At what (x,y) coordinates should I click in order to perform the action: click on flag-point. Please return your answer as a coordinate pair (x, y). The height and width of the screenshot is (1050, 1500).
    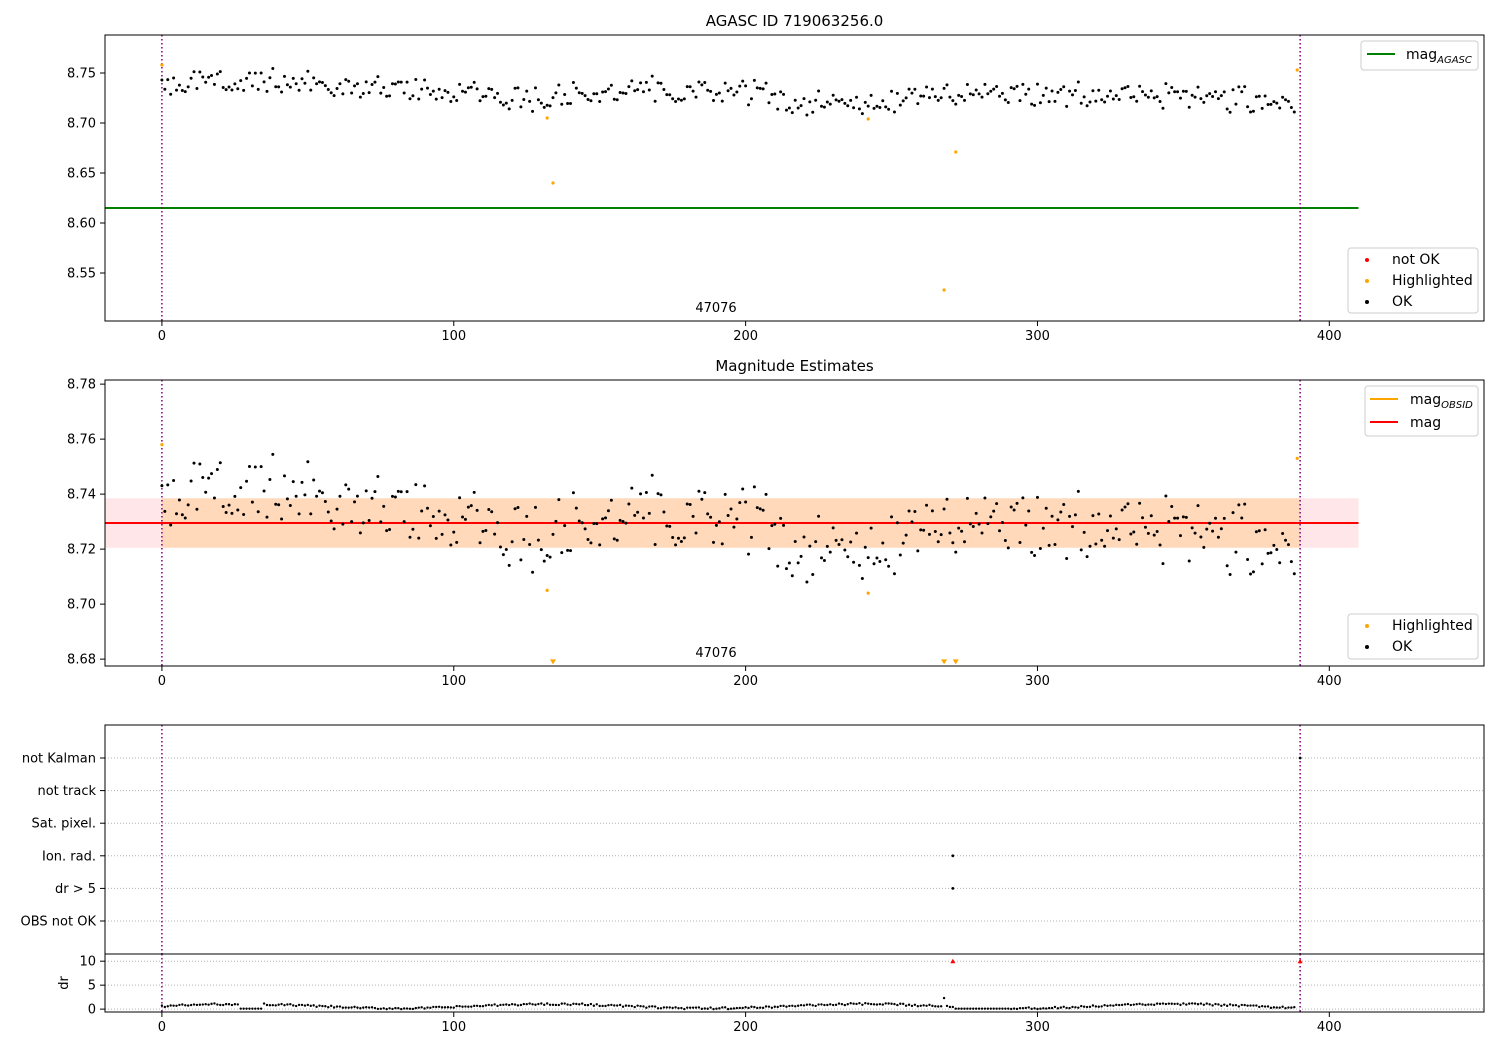
    Looking at the image, I should click on (953, 888).